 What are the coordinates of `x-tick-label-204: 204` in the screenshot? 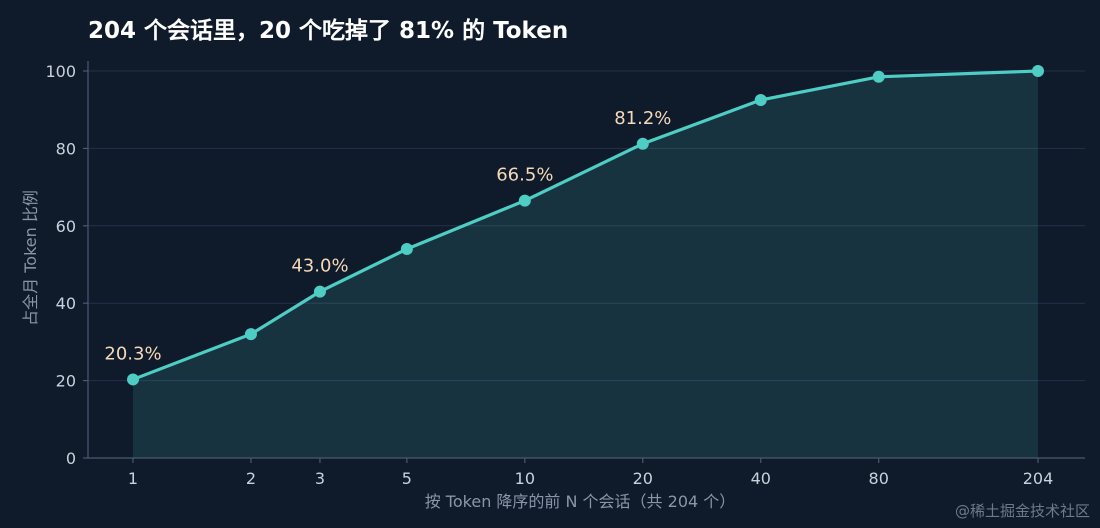 It's located at (1038, 478).